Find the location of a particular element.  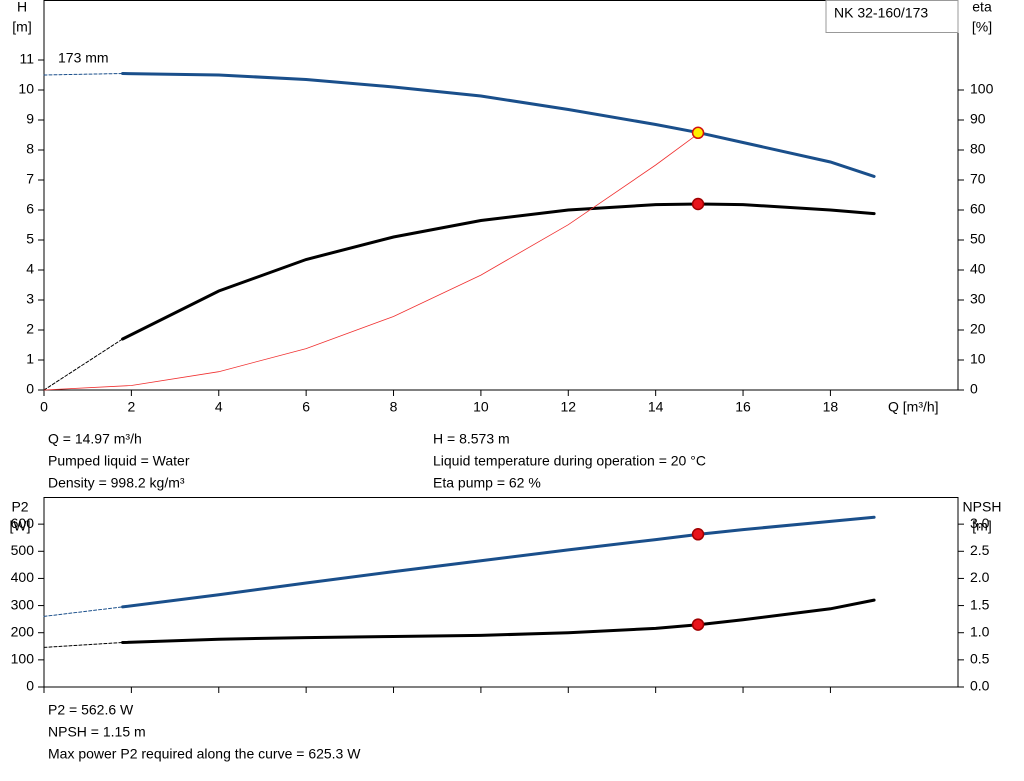

y-tick-label: 6 is located at coordinates (30, 209).